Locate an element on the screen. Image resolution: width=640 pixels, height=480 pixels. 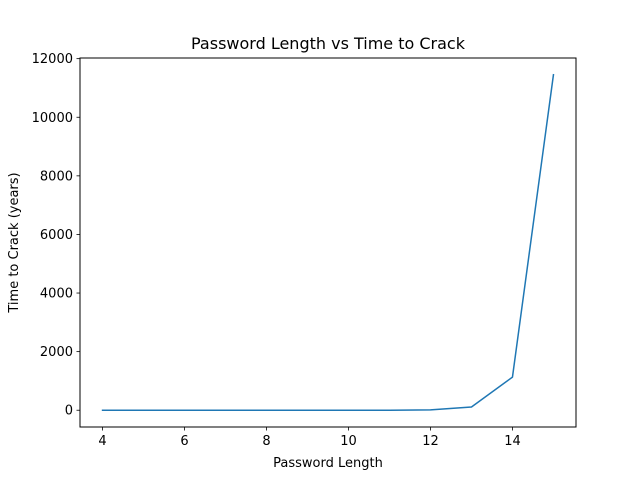
y-tick-label: 12000 is located at coordinates (52, 59).